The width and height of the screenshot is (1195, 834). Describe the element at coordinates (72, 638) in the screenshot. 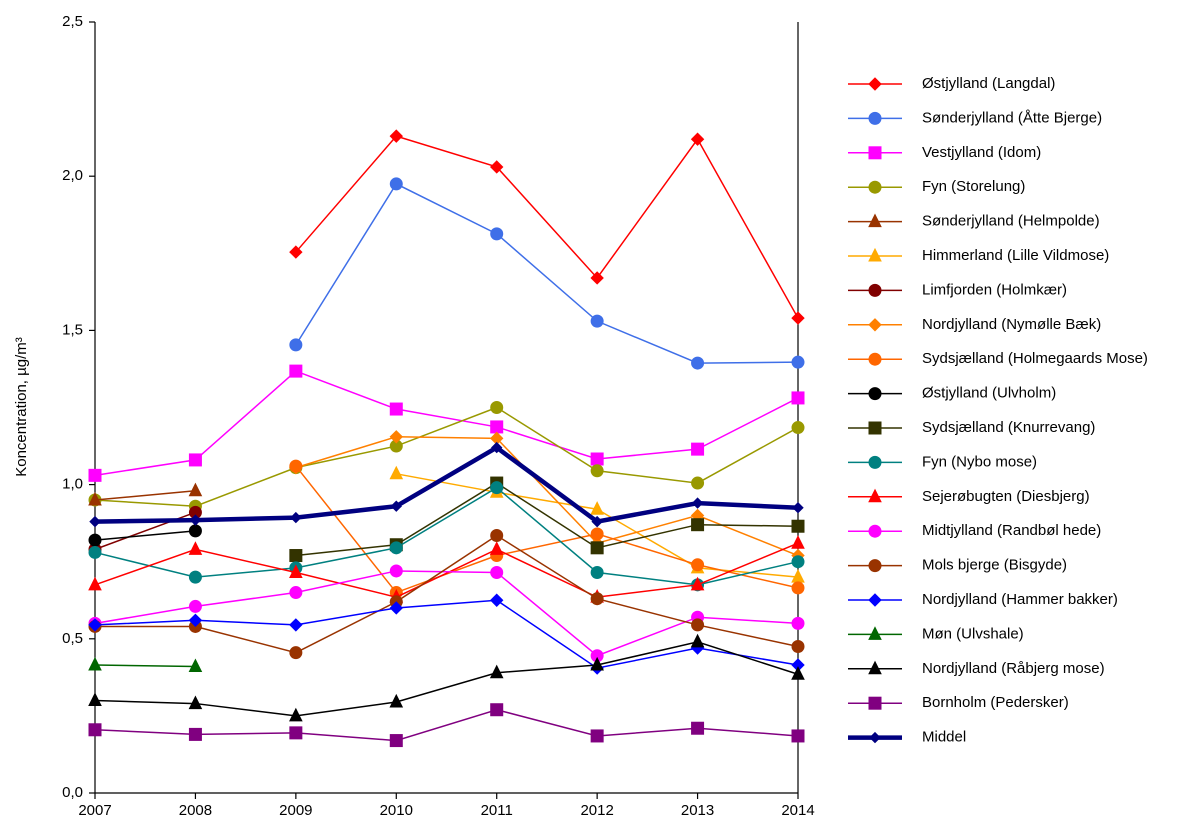

I see `y-tick-label: 0,5` at that location.